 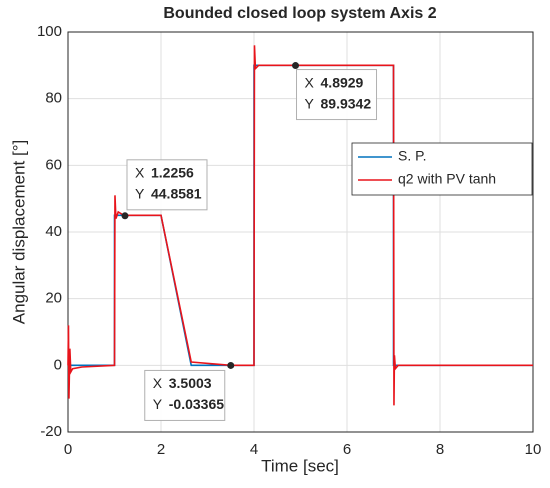 What do you see at coordinates (447, 179) in the screenshot?
I see `legend-label: q2 with PV tanh` at bounding box center [447, 179].